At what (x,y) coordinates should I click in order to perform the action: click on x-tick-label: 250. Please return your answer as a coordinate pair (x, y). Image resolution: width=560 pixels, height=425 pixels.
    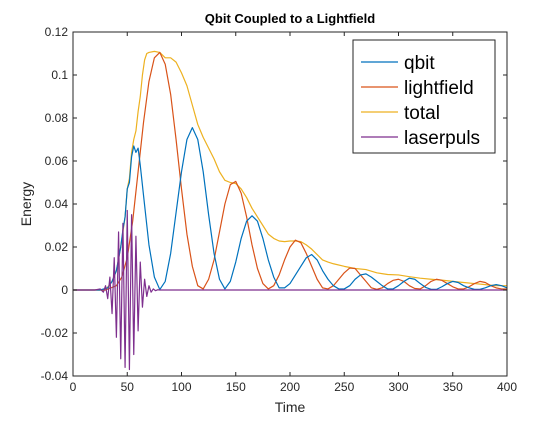
    Looking at the image, I should click on (344, 387).